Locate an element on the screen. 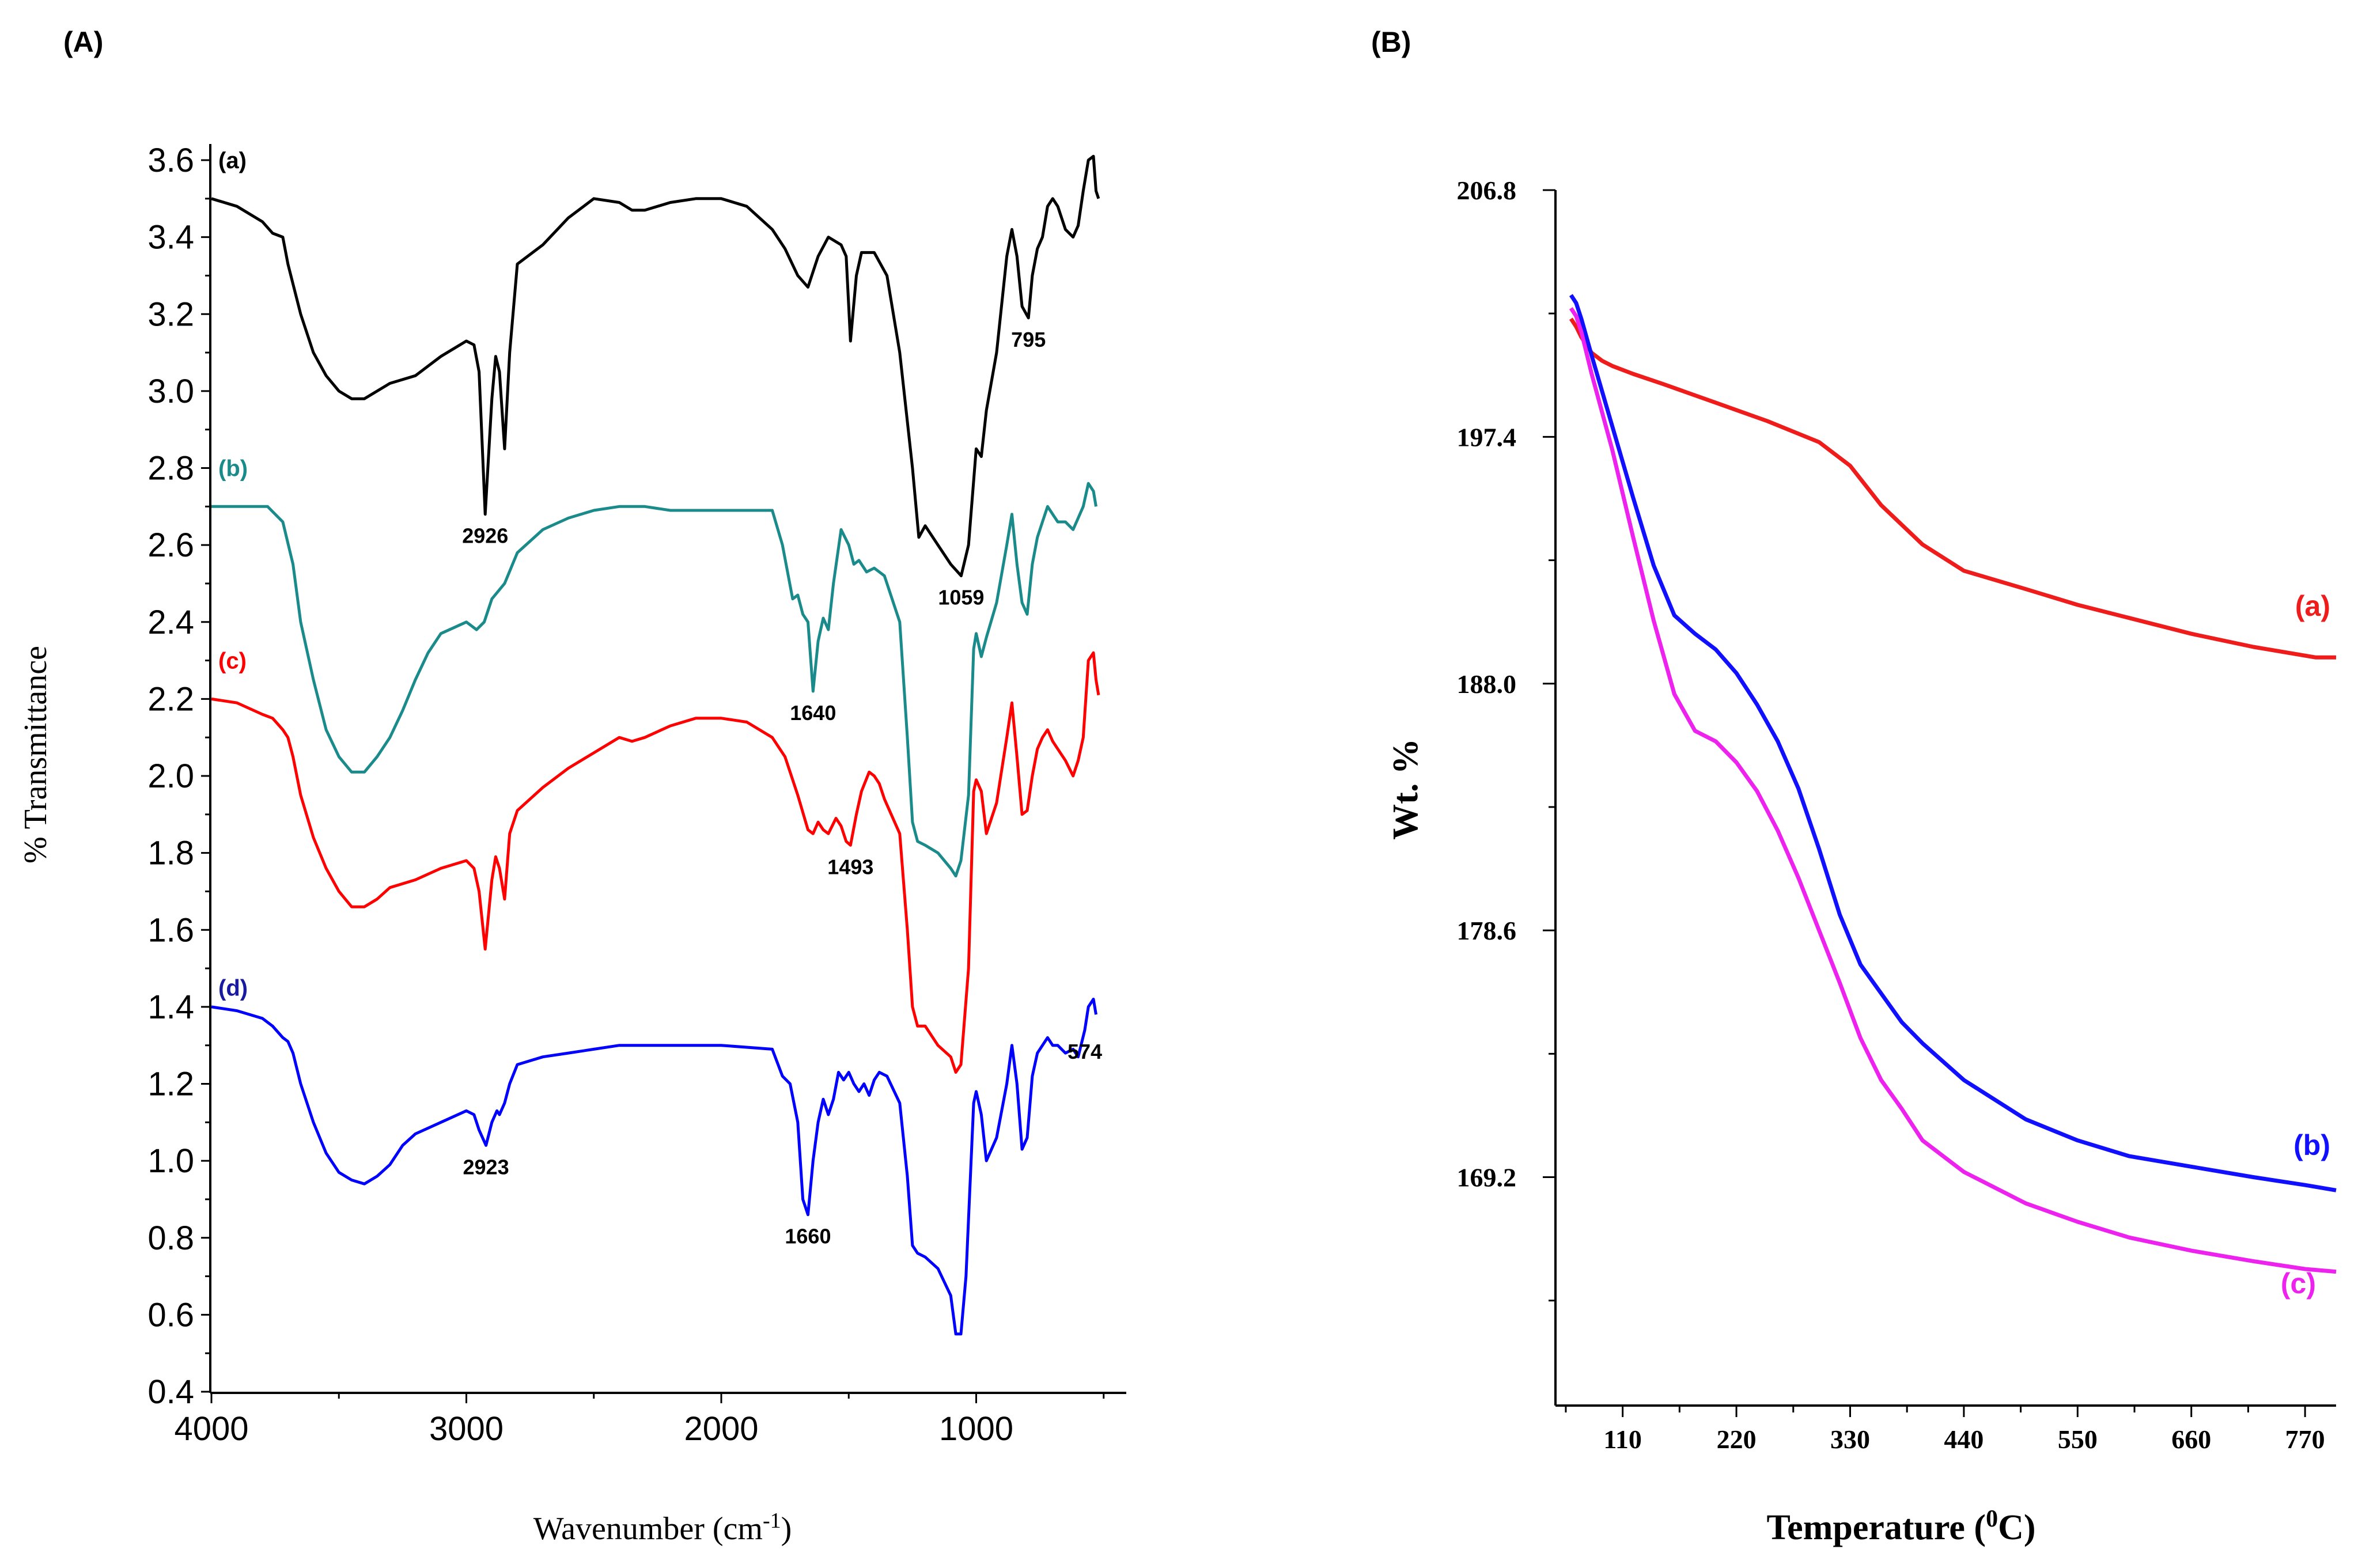 The height and width of the screenshot is (1568, 2362). tga-series-label: (a) is located at coordinates (2312, 606).